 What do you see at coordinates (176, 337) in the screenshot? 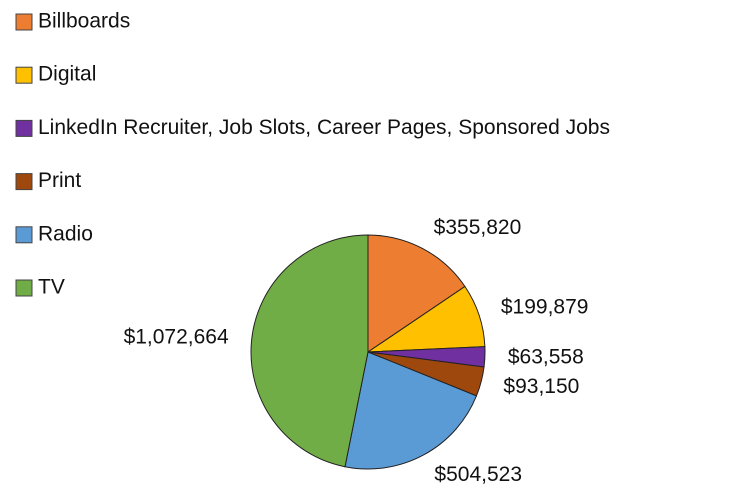
I see `data-label: $1,072,664` at bounding box center [176, 337].